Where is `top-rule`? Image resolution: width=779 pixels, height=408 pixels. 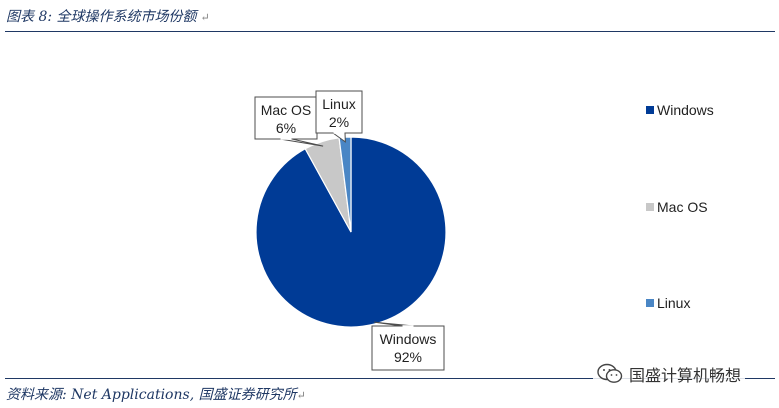 top-rule is located at coordinates (390, 31).